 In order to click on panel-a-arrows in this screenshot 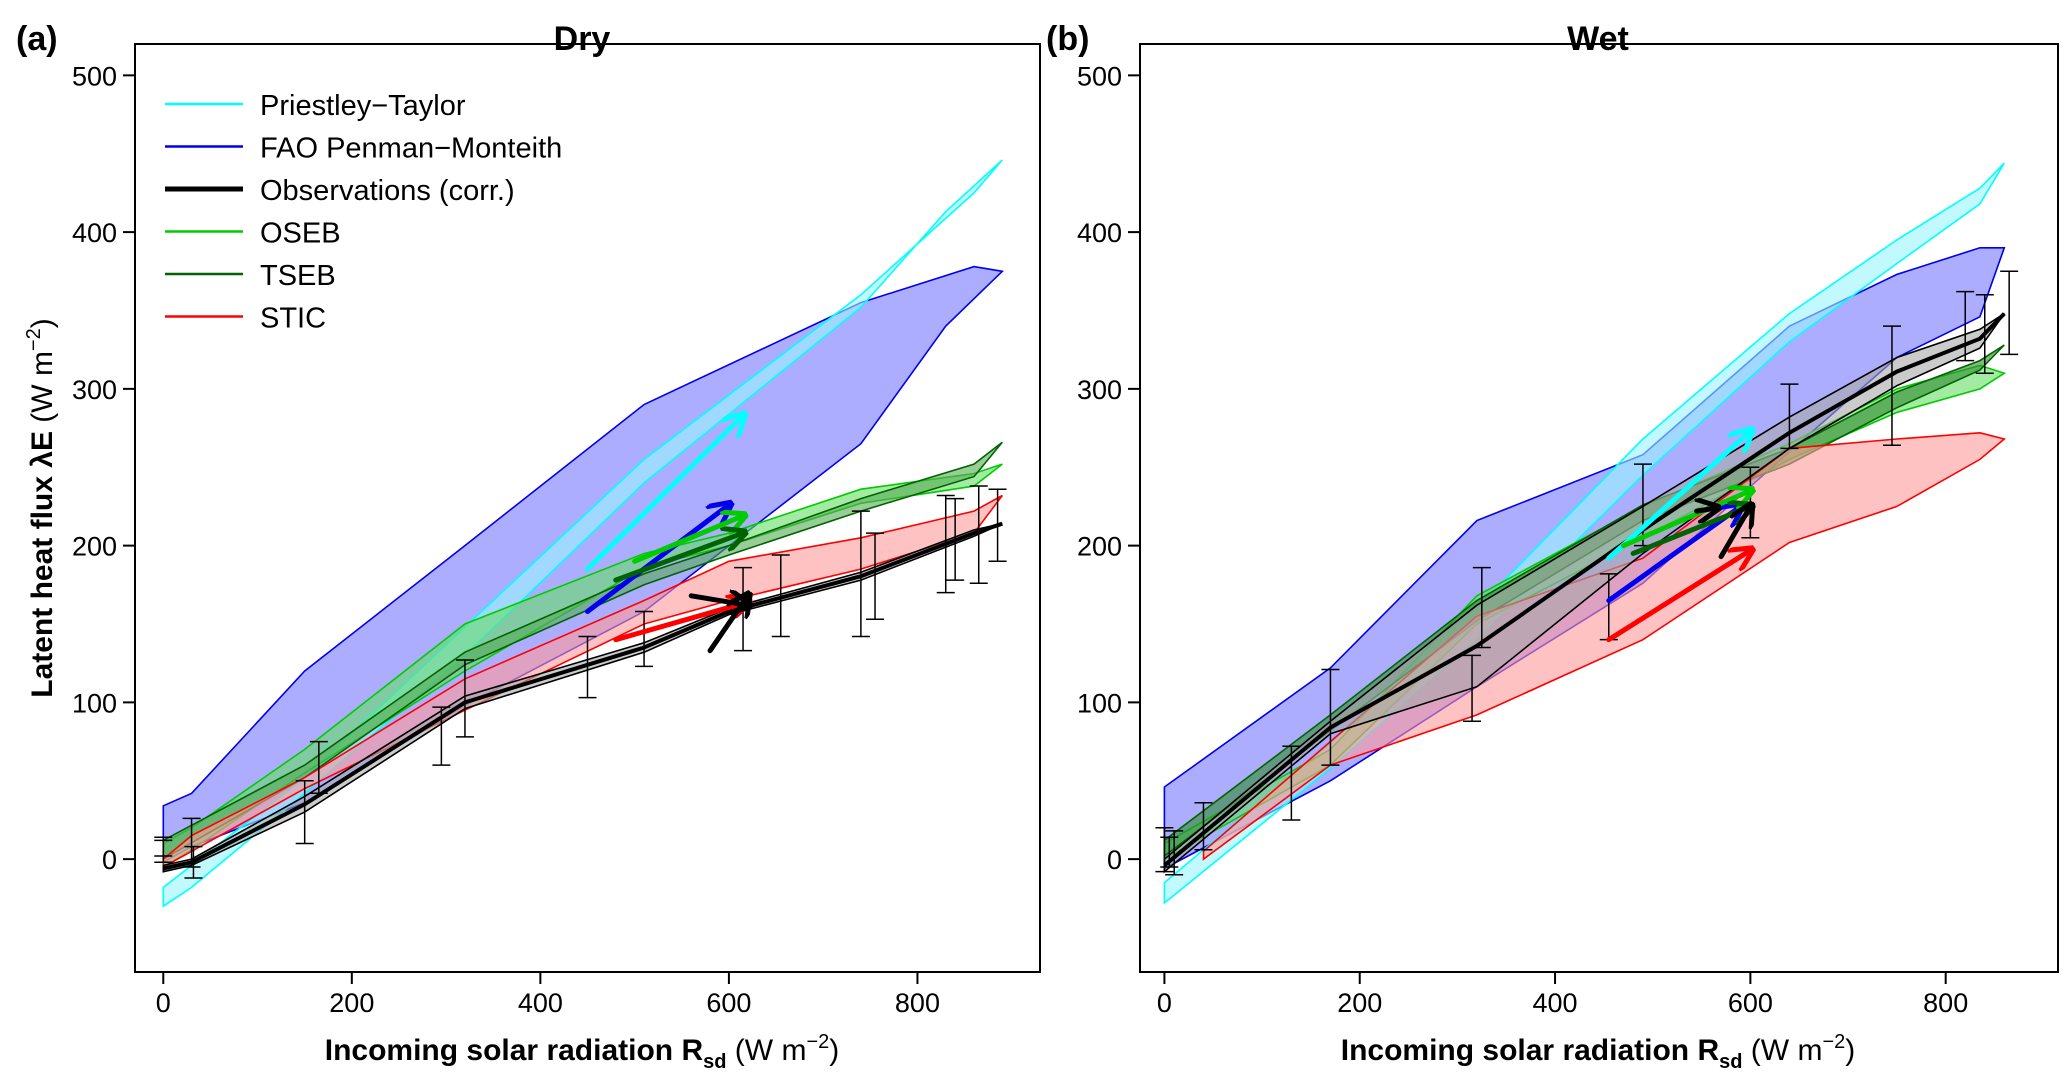, I will do `click(666, 535)`.